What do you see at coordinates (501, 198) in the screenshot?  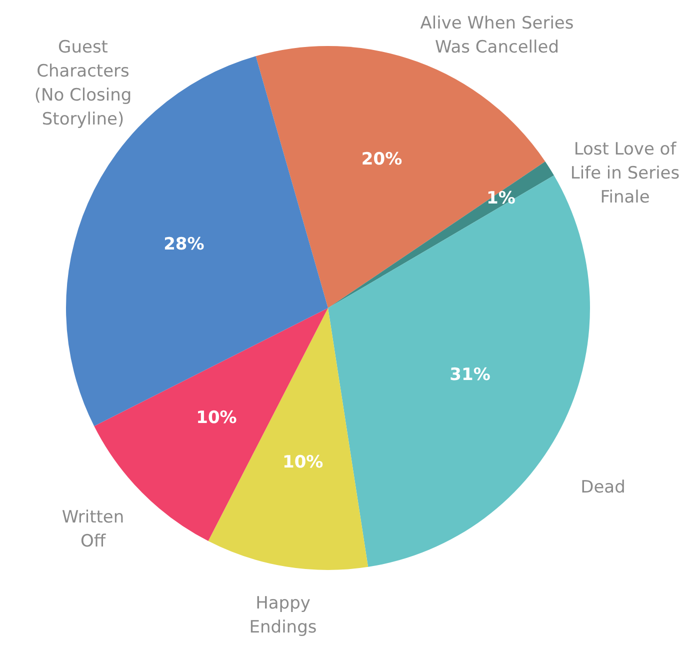 I see `data-label: 1%` at bounding box center [501, 198].